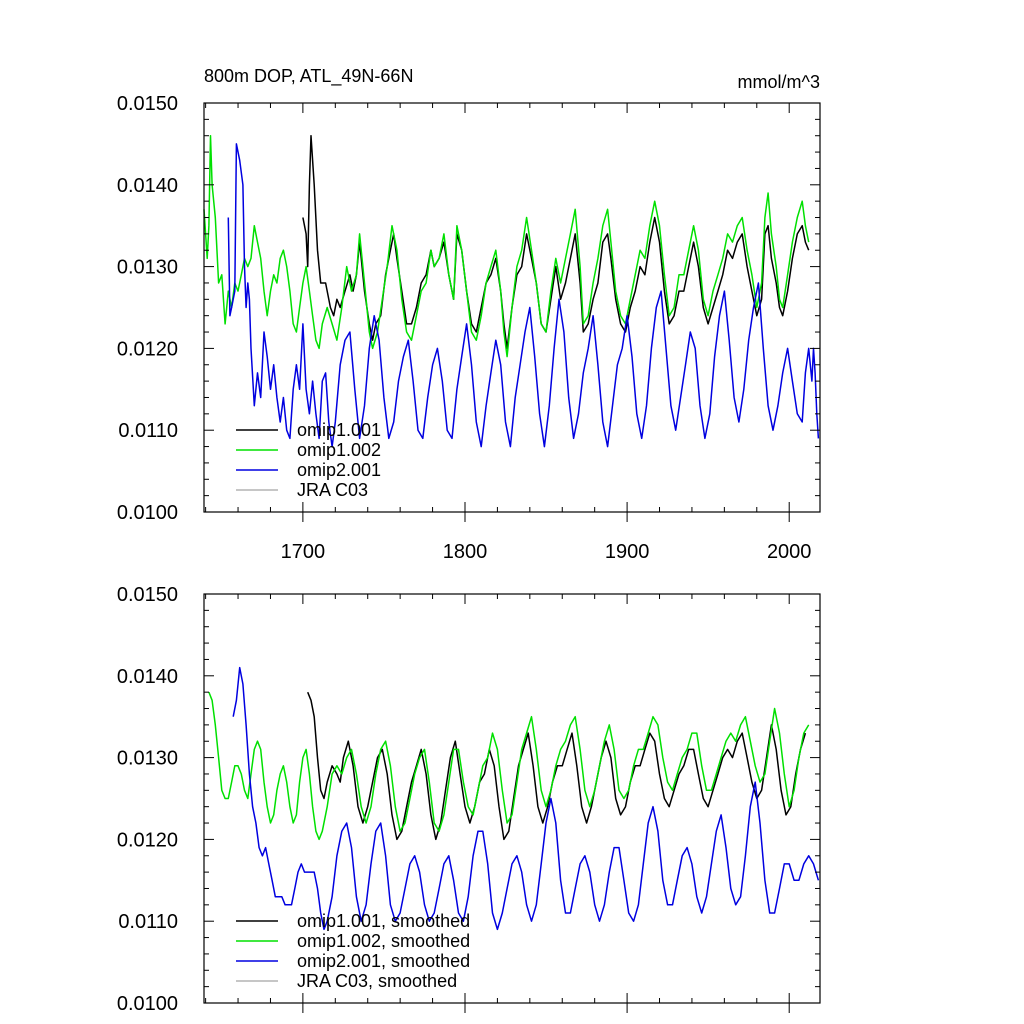  I want to click on bottom-ytick-label: 0.0150, so click(147, 595).